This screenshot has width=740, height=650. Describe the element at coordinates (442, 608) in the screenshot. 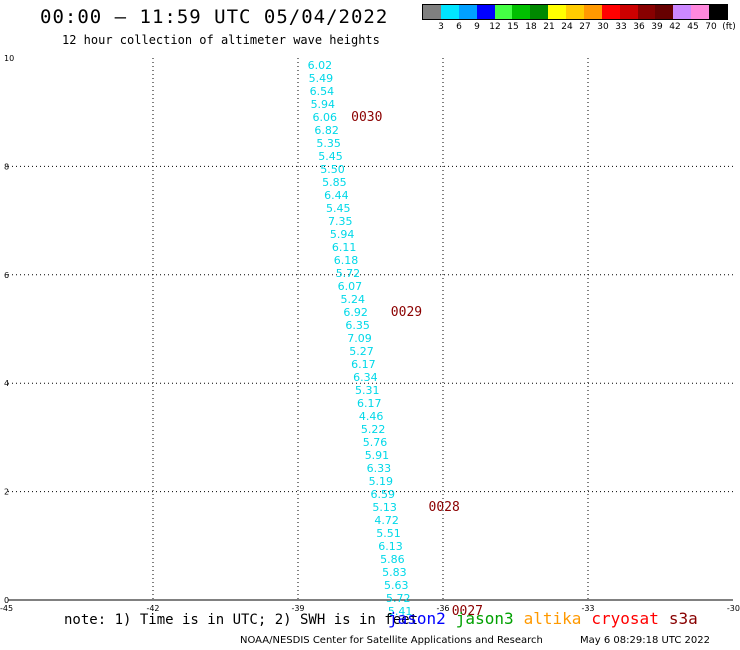

I see `x-tick-label: -36` at that location.